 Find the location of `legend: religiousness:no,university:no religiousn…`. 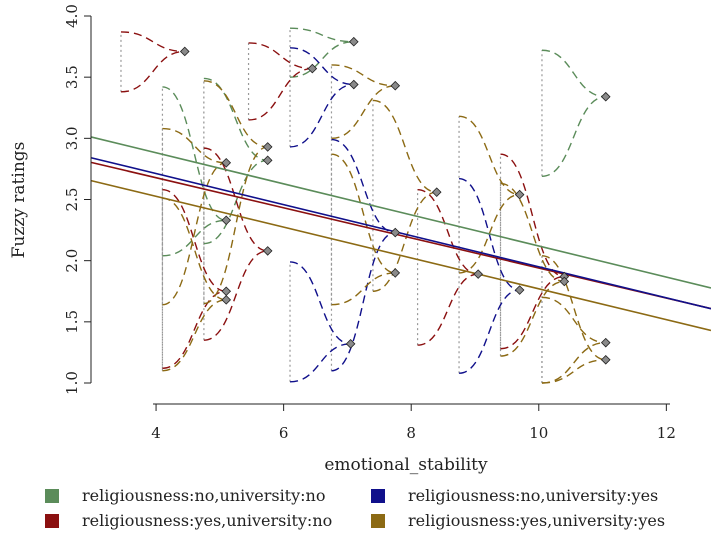

legend: religiousness:no,university:no religiousn… is located at coordinates (355, 508).